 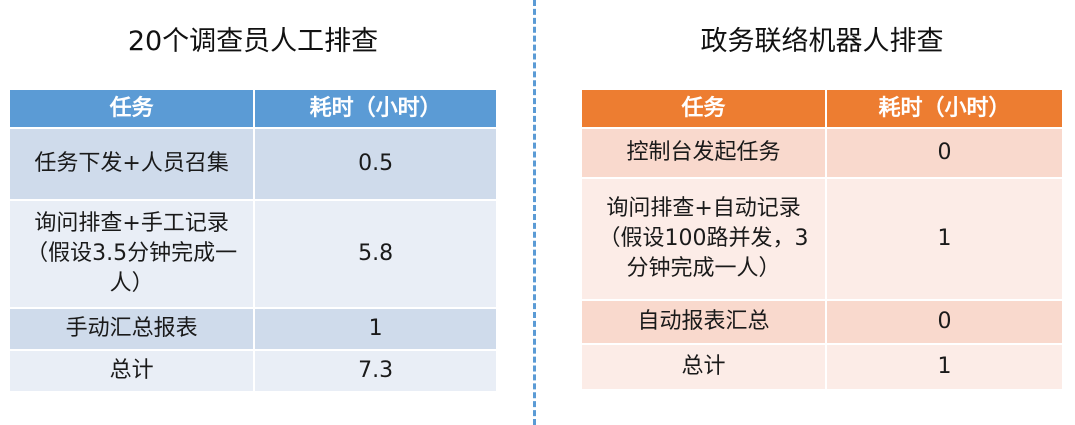 I want to click on table-row: 任务下发+人员召集 0.5, so click(x=253, y=165).